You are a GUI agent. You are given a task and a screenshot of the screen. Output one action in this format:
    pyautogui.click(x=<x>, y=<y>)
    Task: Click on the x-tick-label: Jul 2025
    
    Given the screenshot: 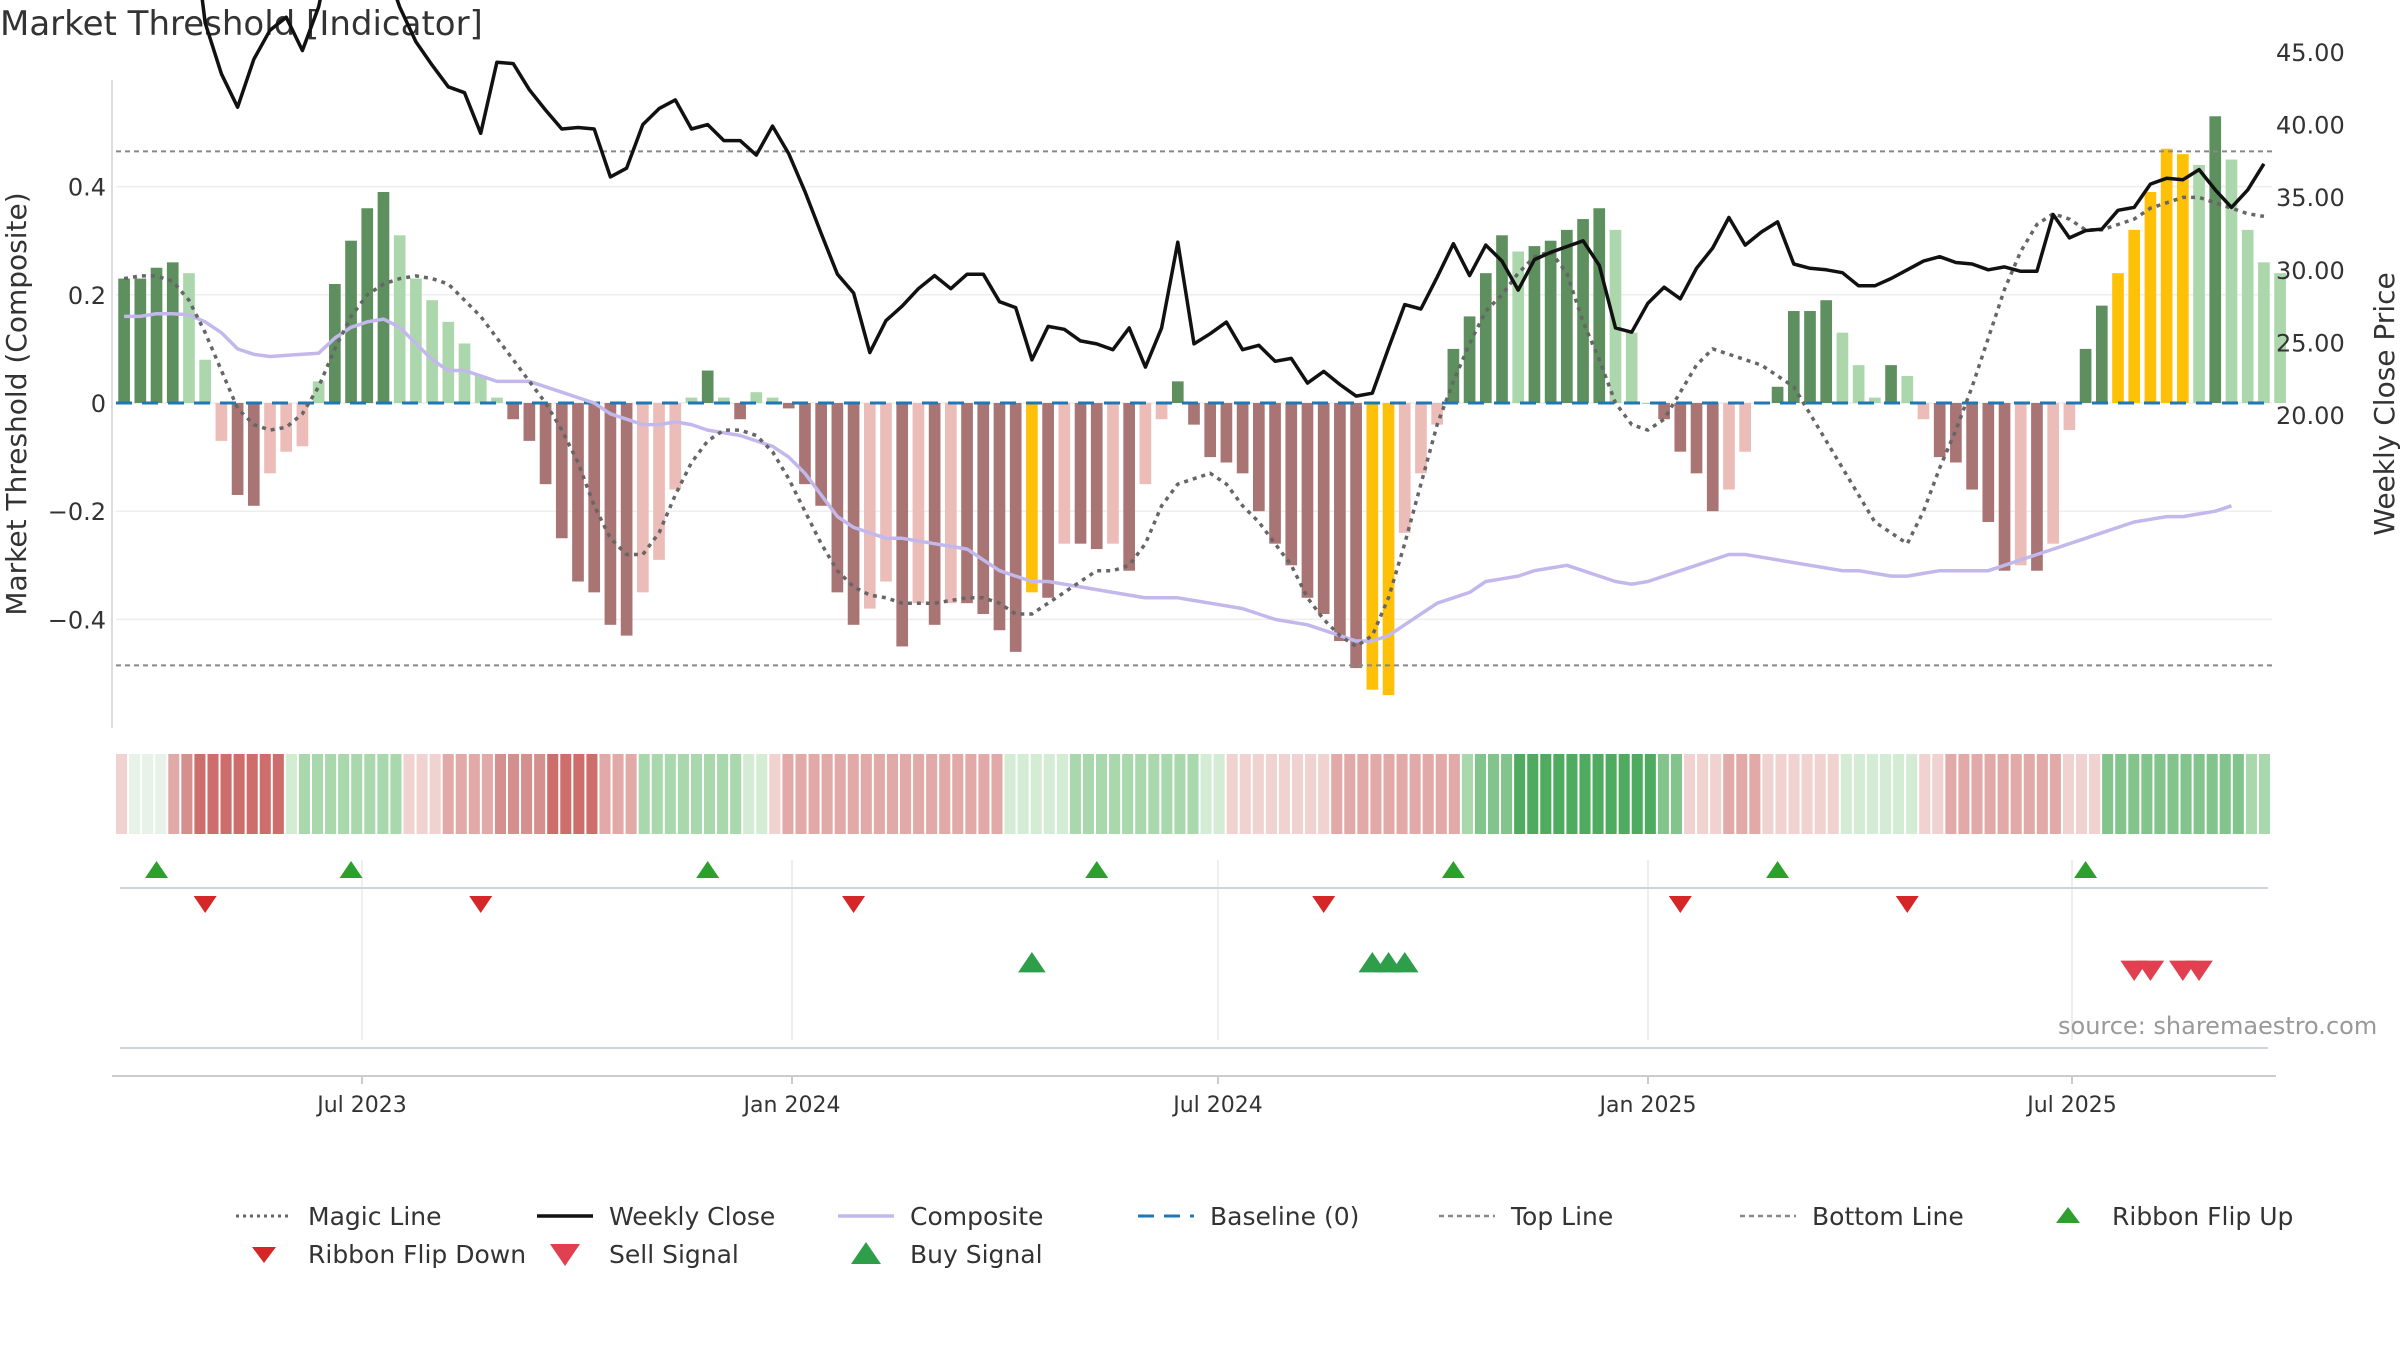 What is the action you would take?
    pyautogui.click(x=2071, y=1105)
    